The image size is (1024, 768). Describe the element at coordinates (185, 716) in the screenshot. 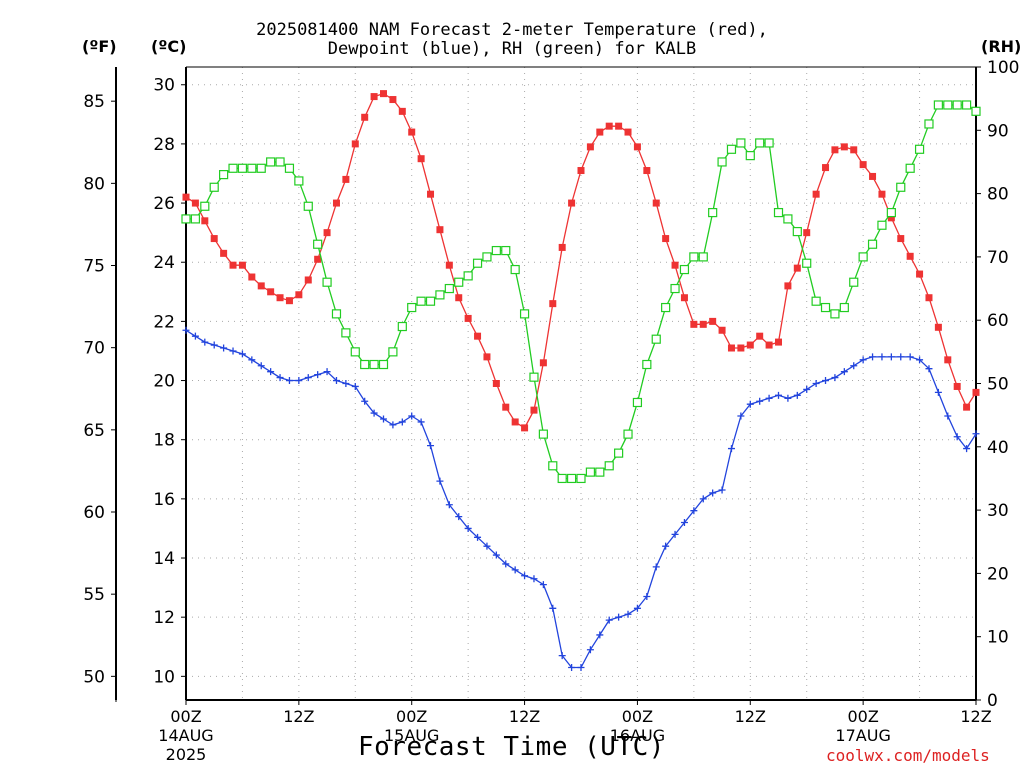

I see `x-tick-label-time: 00Z` at that location.